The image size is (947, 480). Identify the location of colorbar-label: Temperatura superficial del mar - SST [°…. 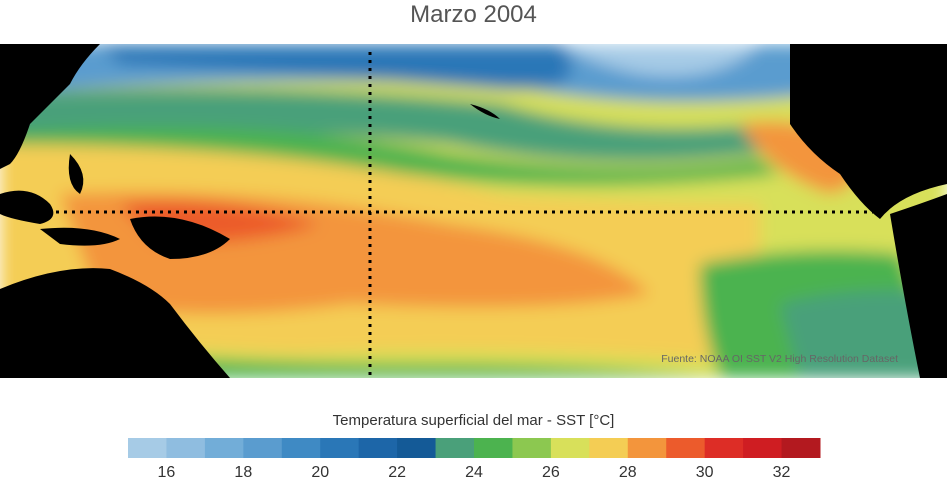
(473, 420).